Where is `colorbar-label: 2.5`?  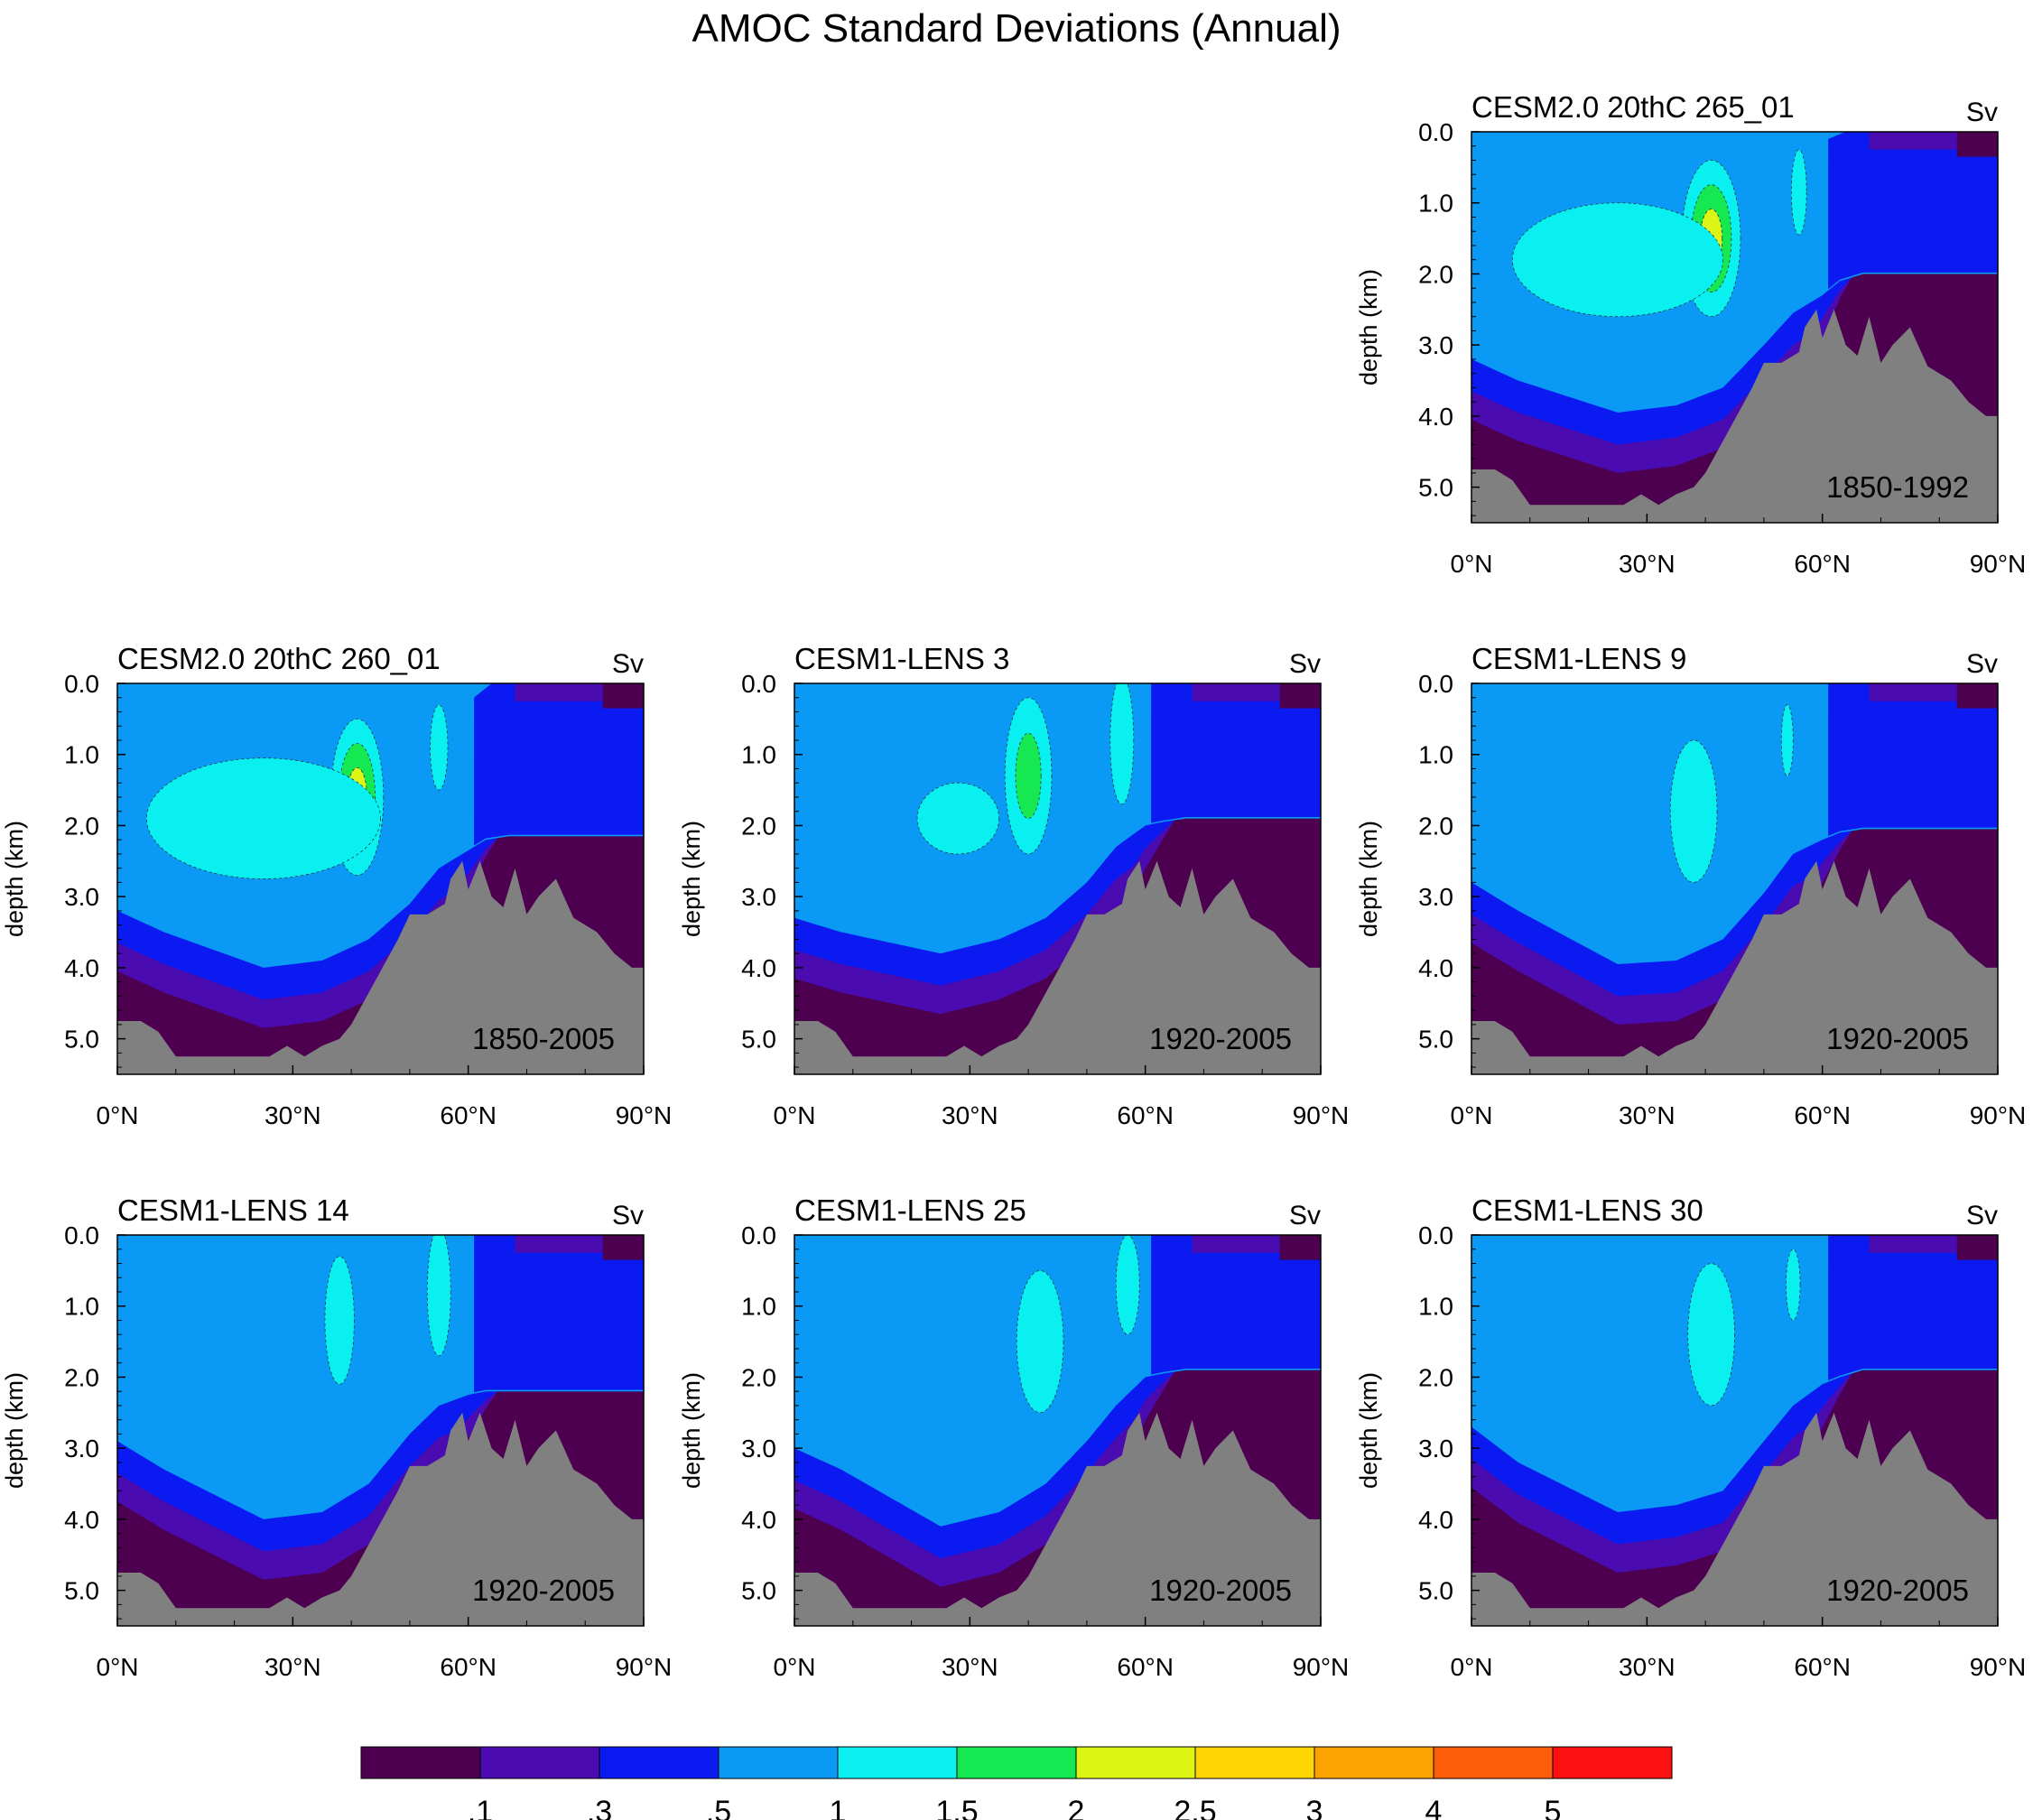 colorbar-label: 2.5 is located at coordinates (1195, 1807).